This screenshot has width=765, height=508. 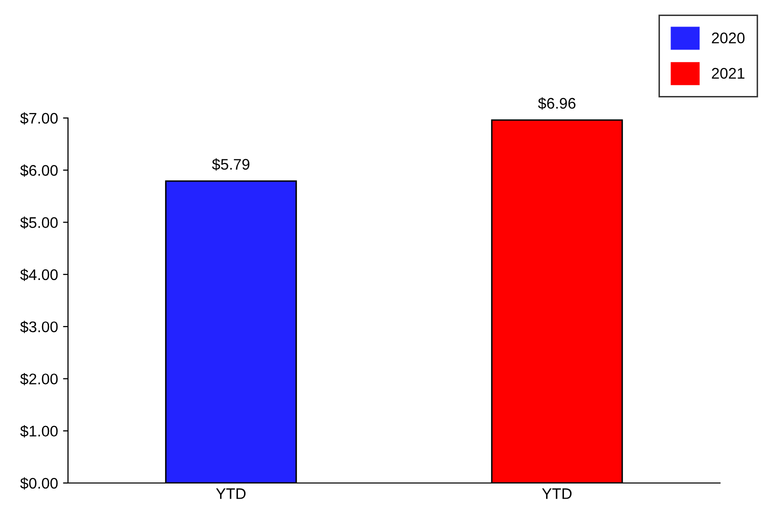 I want to click on legend-label: 2020, so click(x=728, y=38).